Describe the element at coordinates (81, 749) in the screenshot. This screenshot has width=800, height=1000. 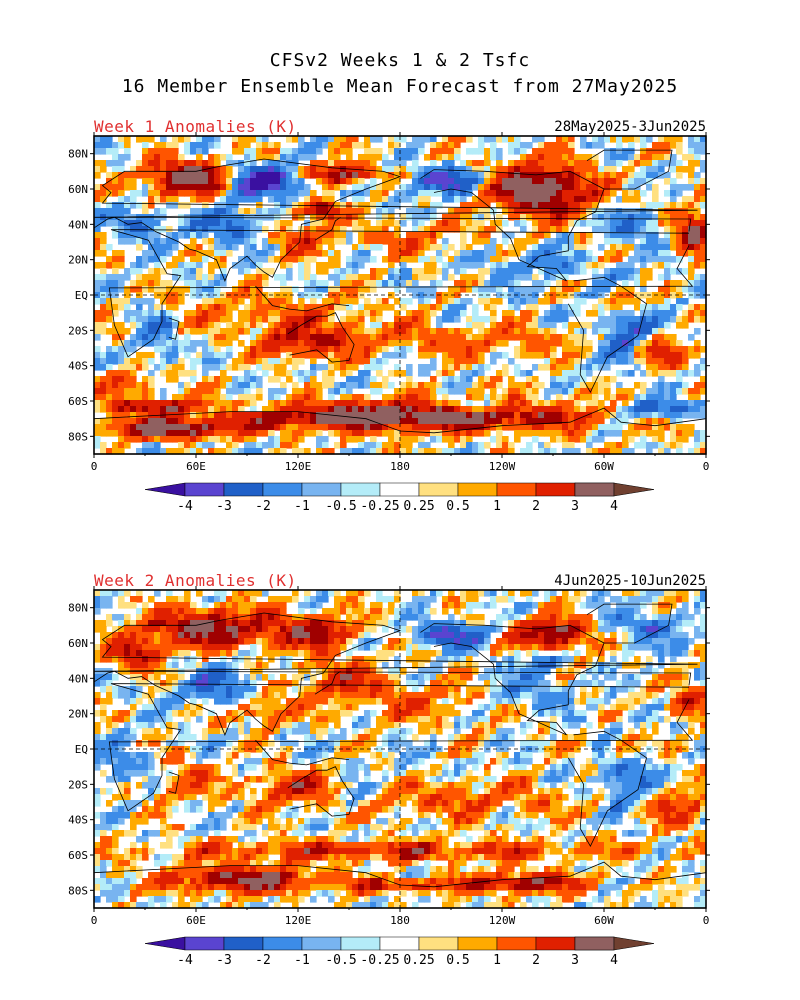
I see `week2-lat-label: EQ` at that location.